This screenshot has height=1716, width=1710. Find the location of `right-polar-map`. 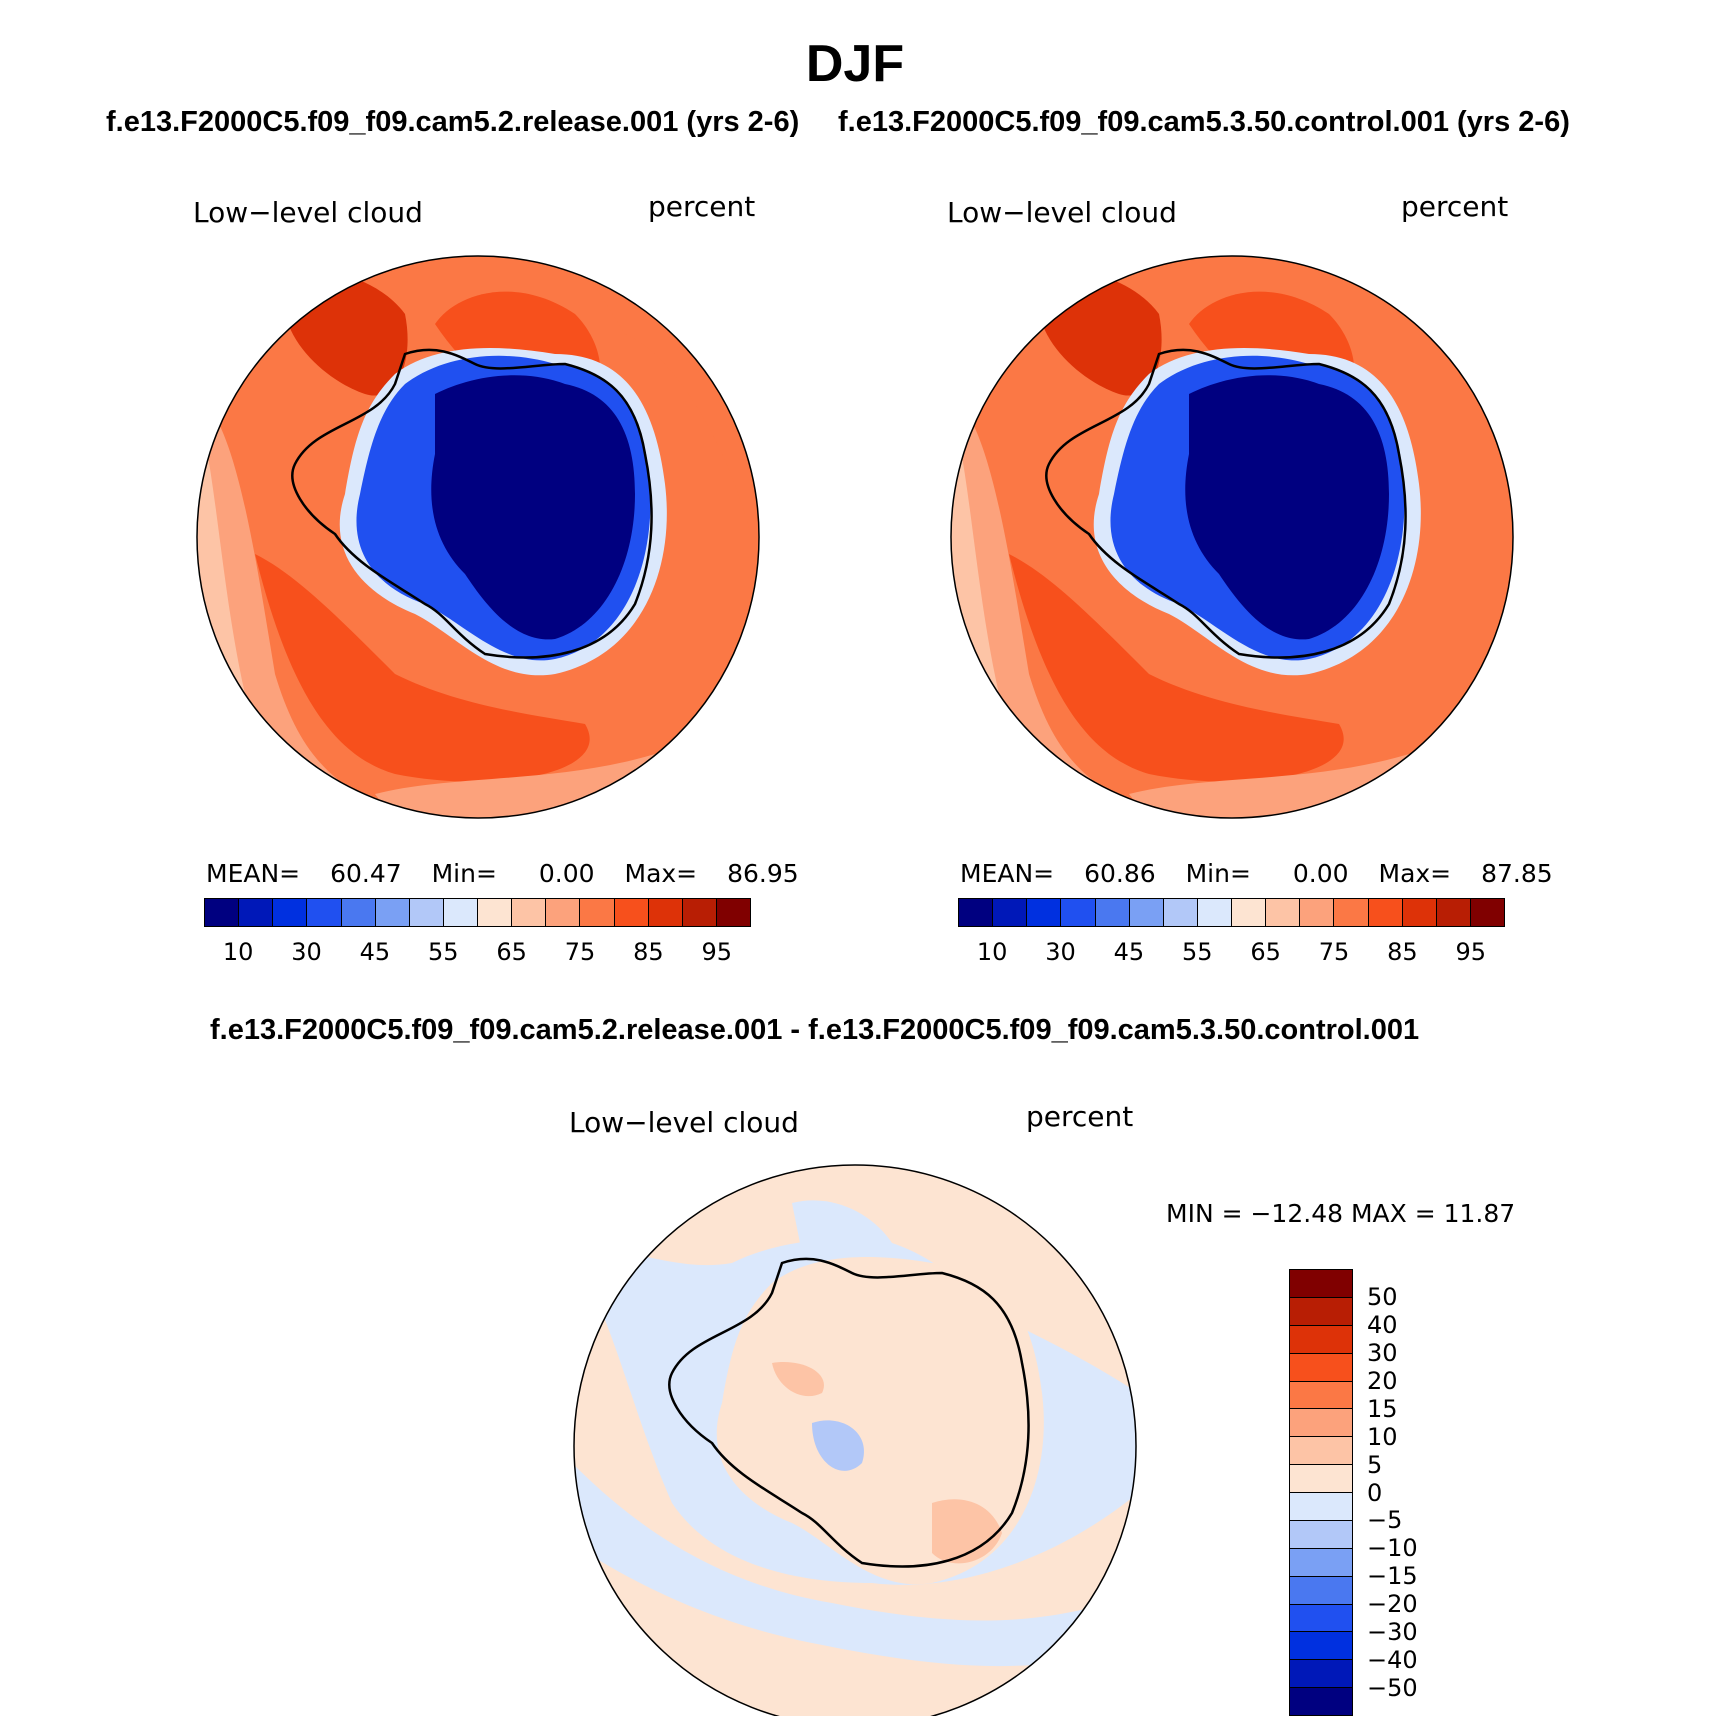

right-polar-map is located at coordinates (1232, 537).